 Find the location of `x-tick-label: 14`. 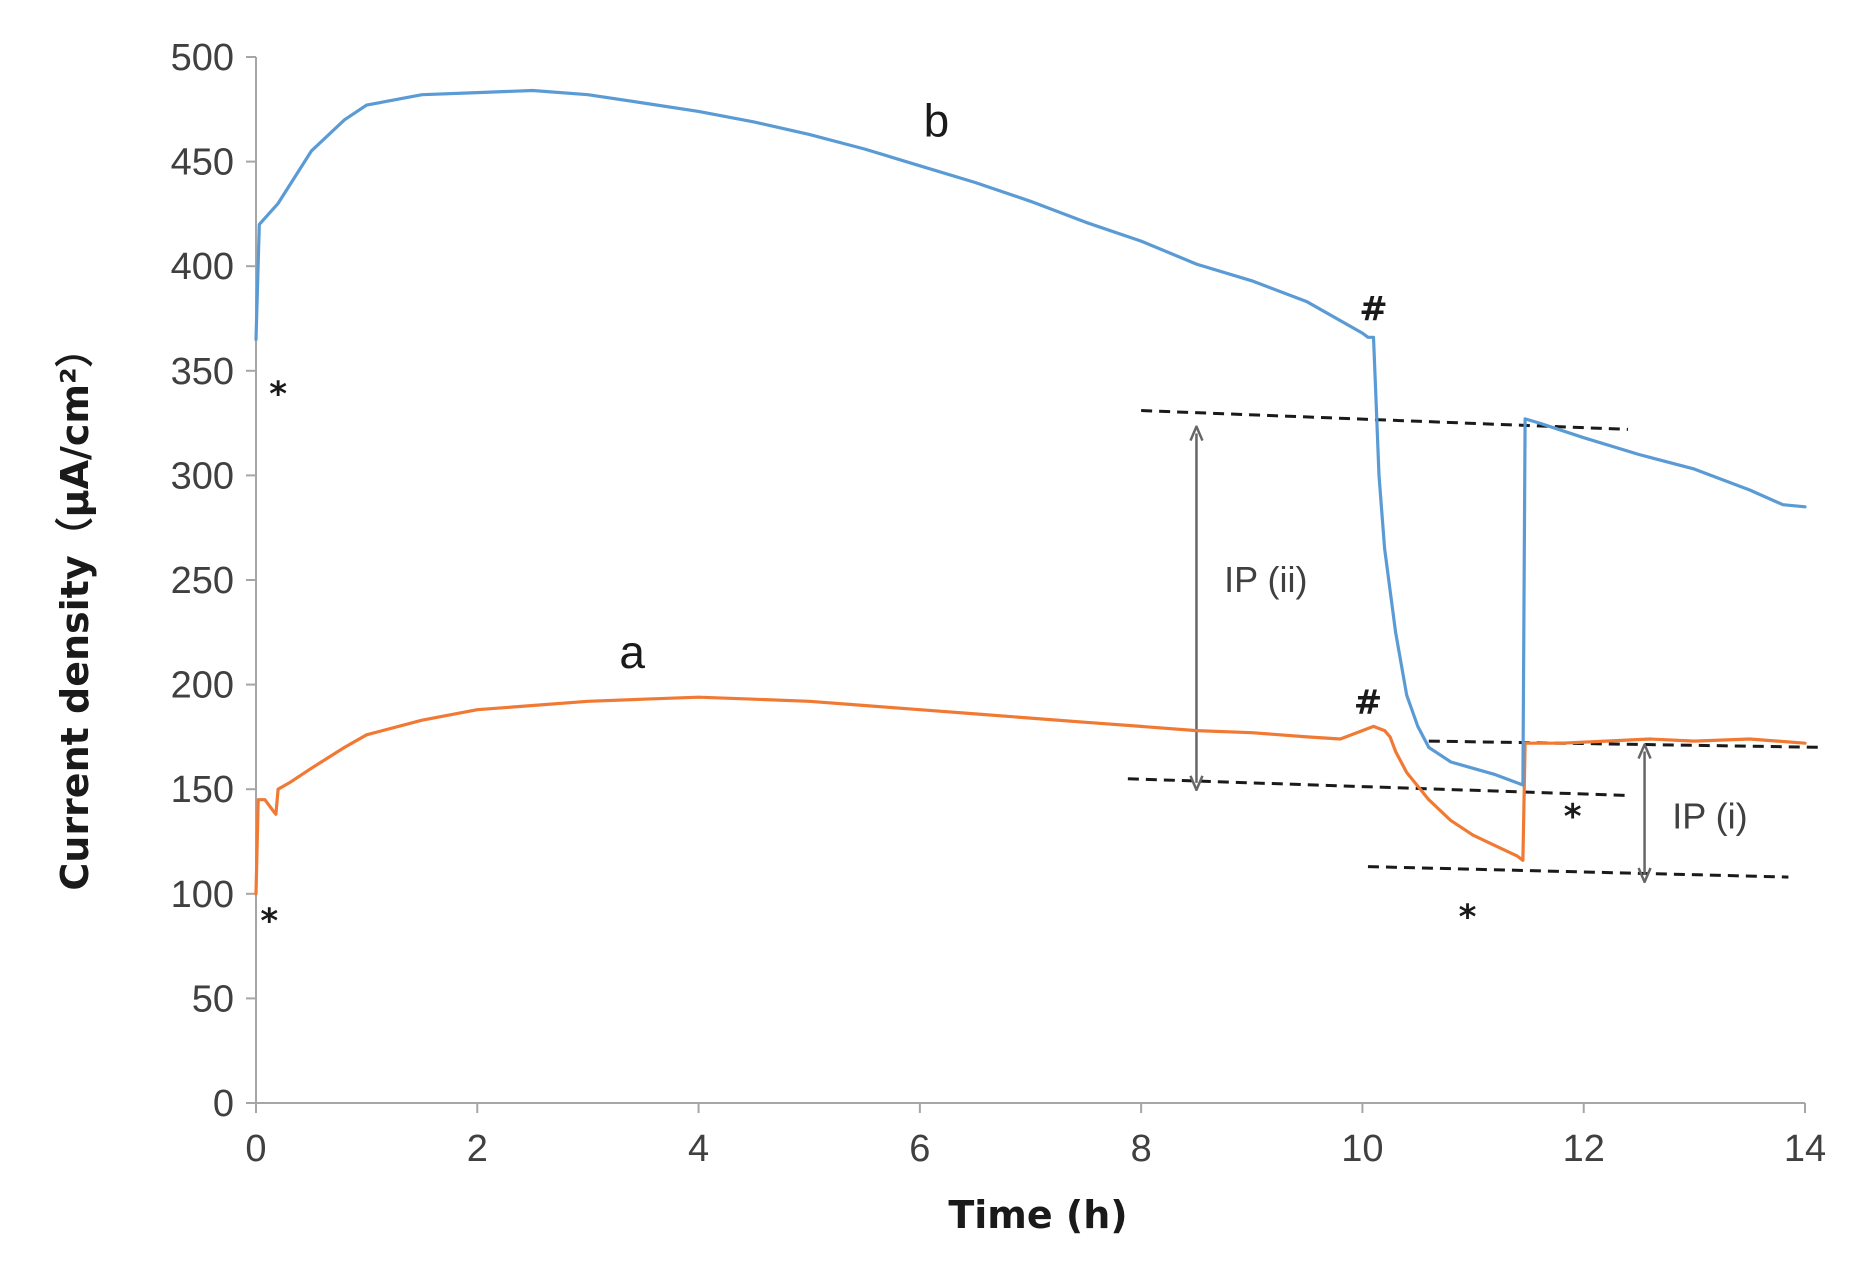

x-tick-label: 14 is located at coordinates (1805, 1149).